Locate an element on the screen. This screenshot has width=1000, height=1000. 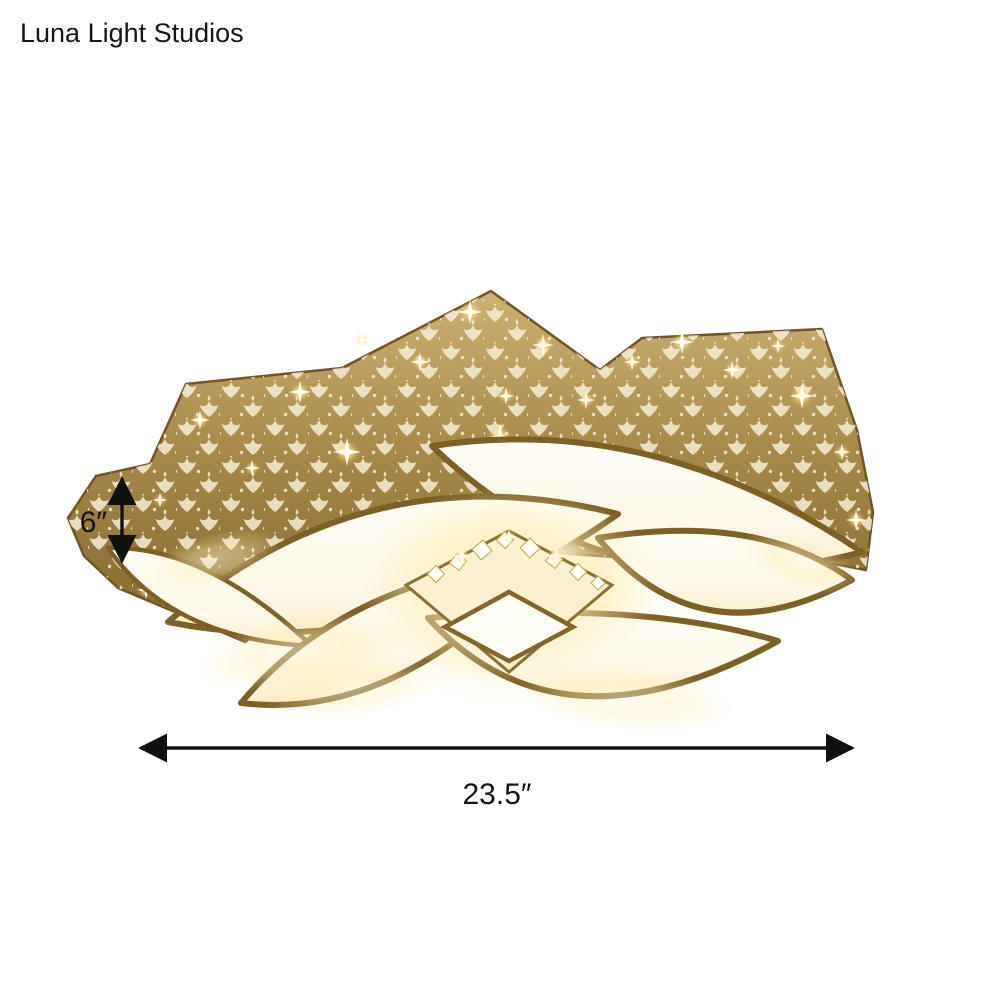
brand-watermark: Luna Light Studios is located at coordinates (132, 33).